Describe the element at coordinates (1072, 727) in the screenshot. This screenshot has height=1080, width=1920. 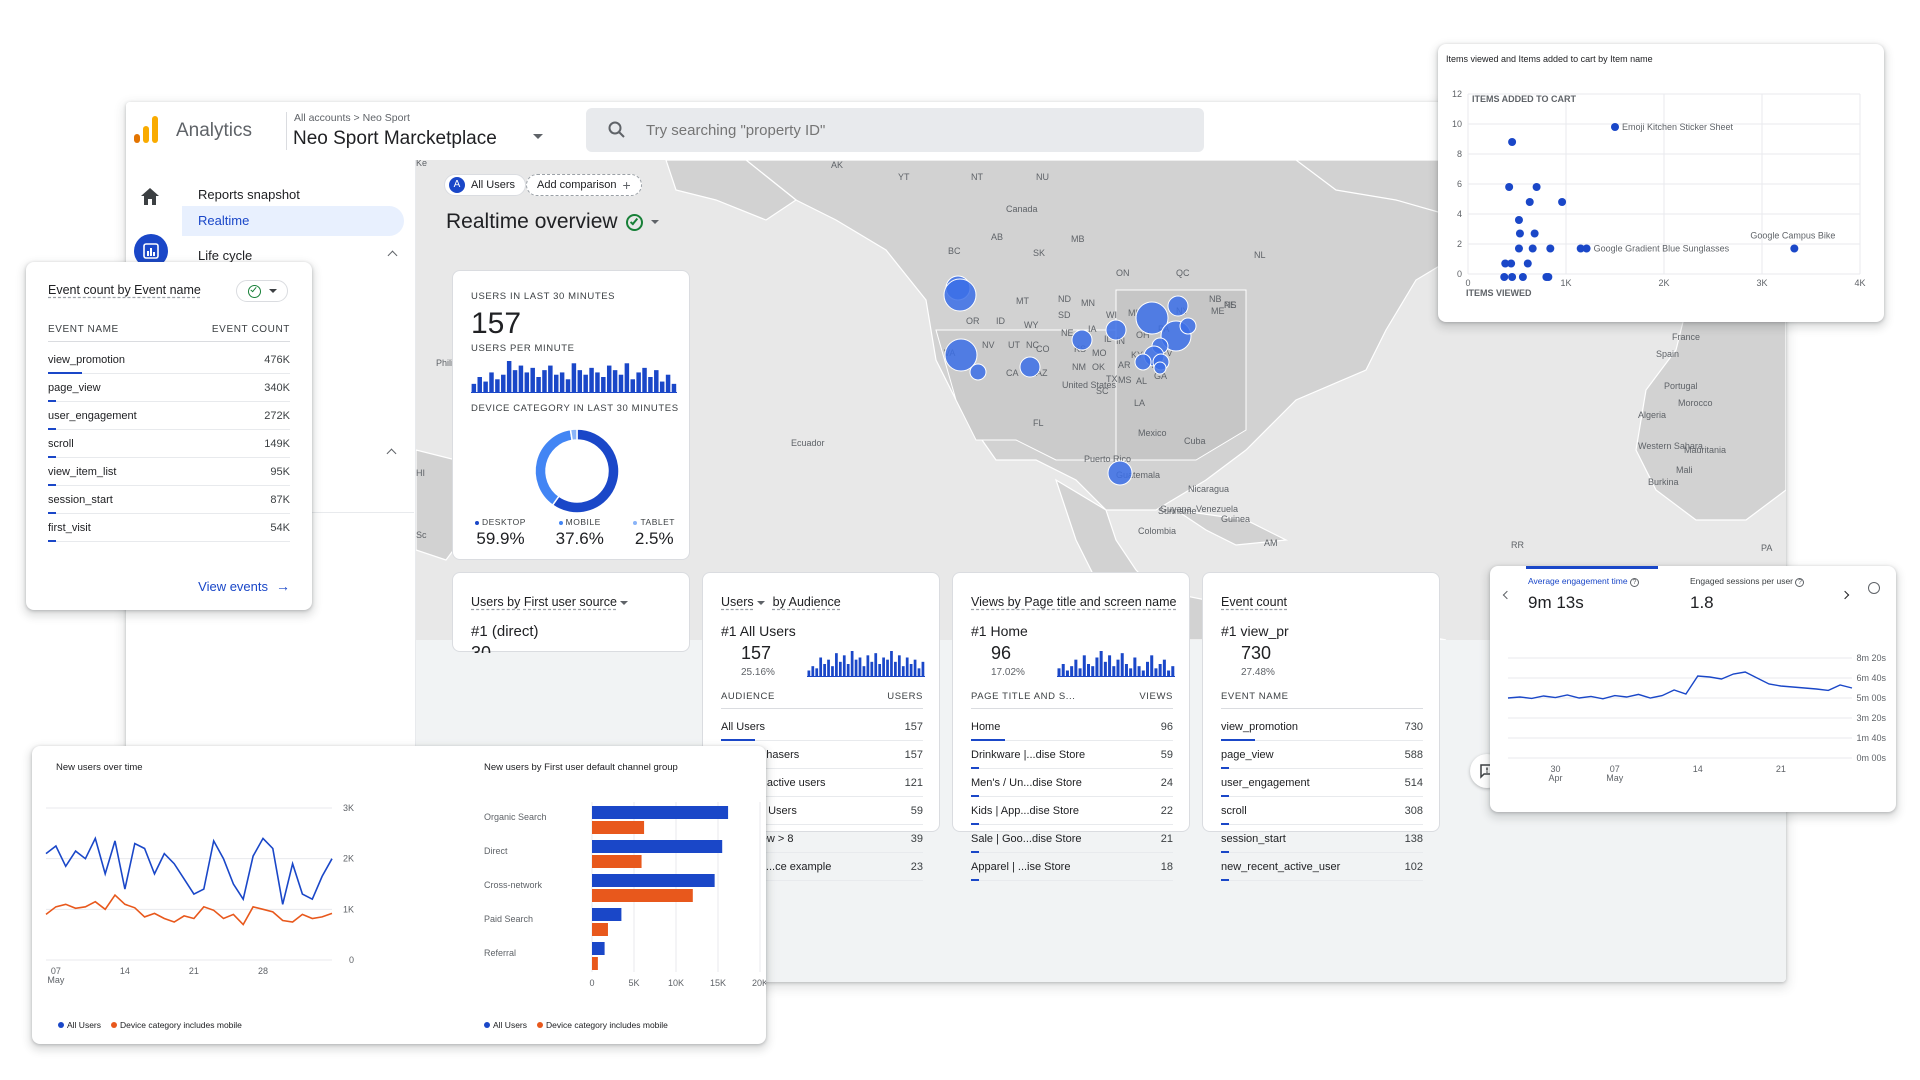
I see `table-row: Home 96` at that location.